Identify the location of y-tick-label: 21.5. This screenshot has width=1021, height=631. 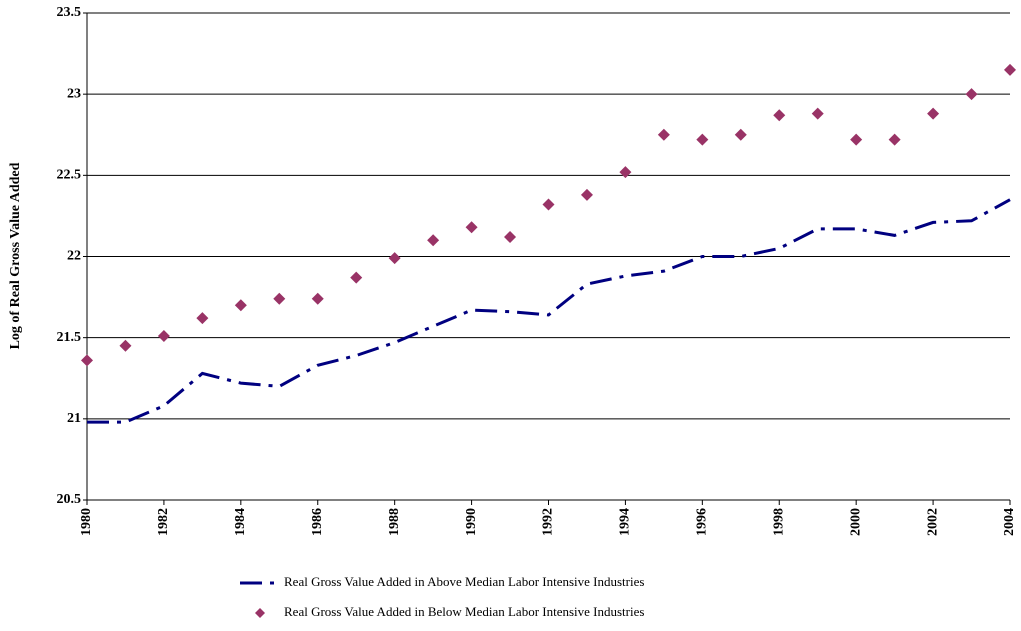
(69, 337).